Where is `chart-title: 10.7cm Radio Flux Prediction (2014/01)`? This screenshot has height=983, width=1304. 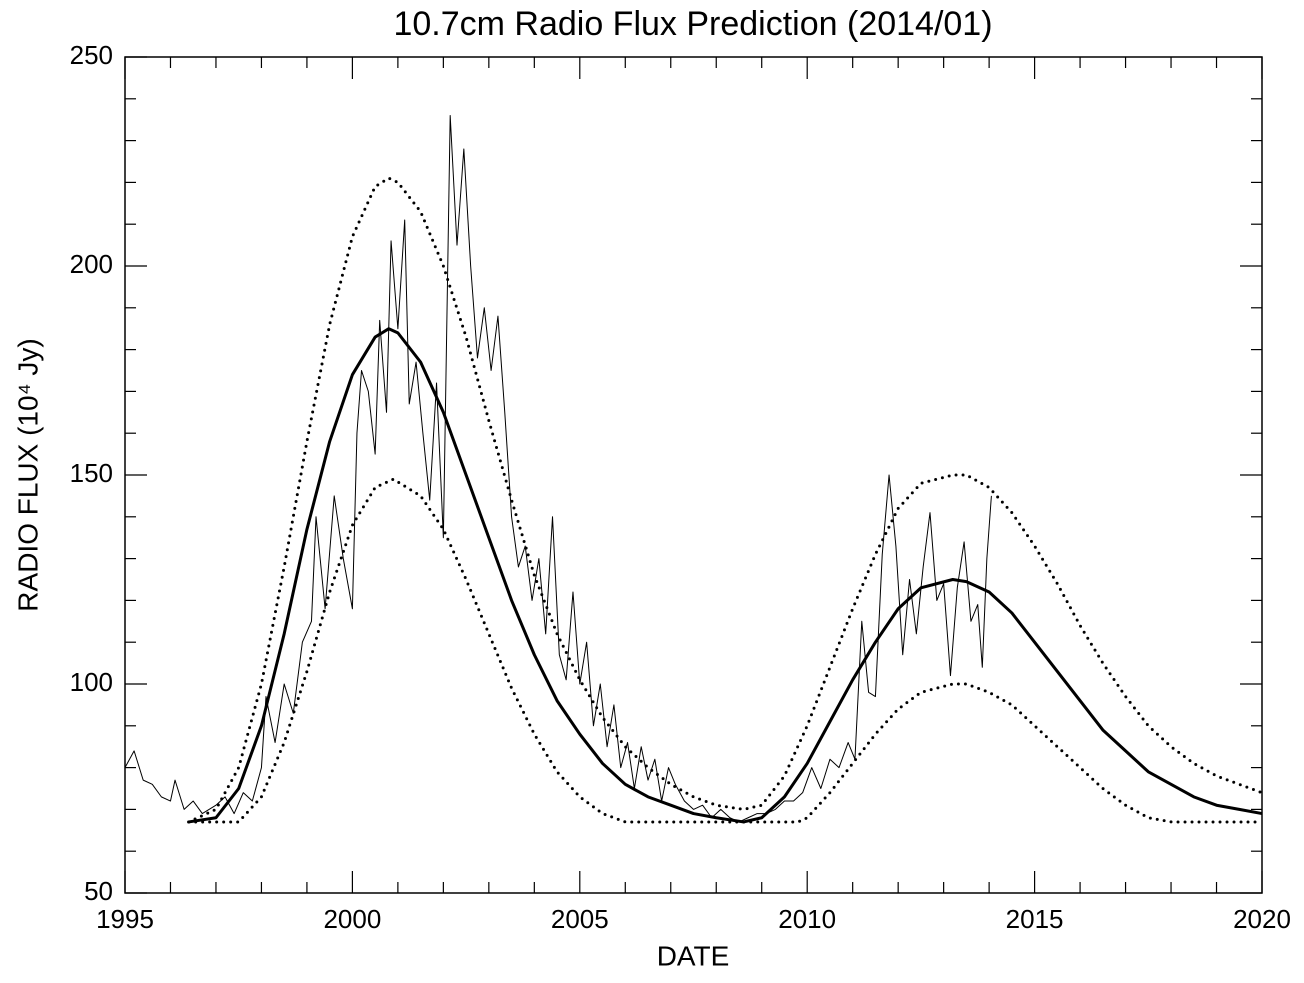 chart-title: 10.7cm Radio Flux Prediction (2014/01) is located at coordinates (692, 24).